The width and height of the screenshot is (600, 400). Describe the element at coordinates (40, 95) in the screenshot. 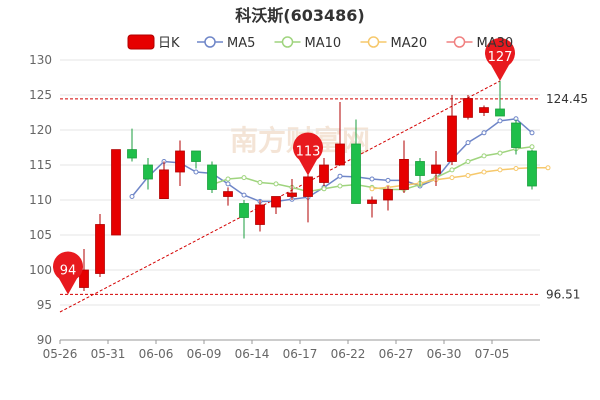

I see `y-tick-label: 125` at that location.